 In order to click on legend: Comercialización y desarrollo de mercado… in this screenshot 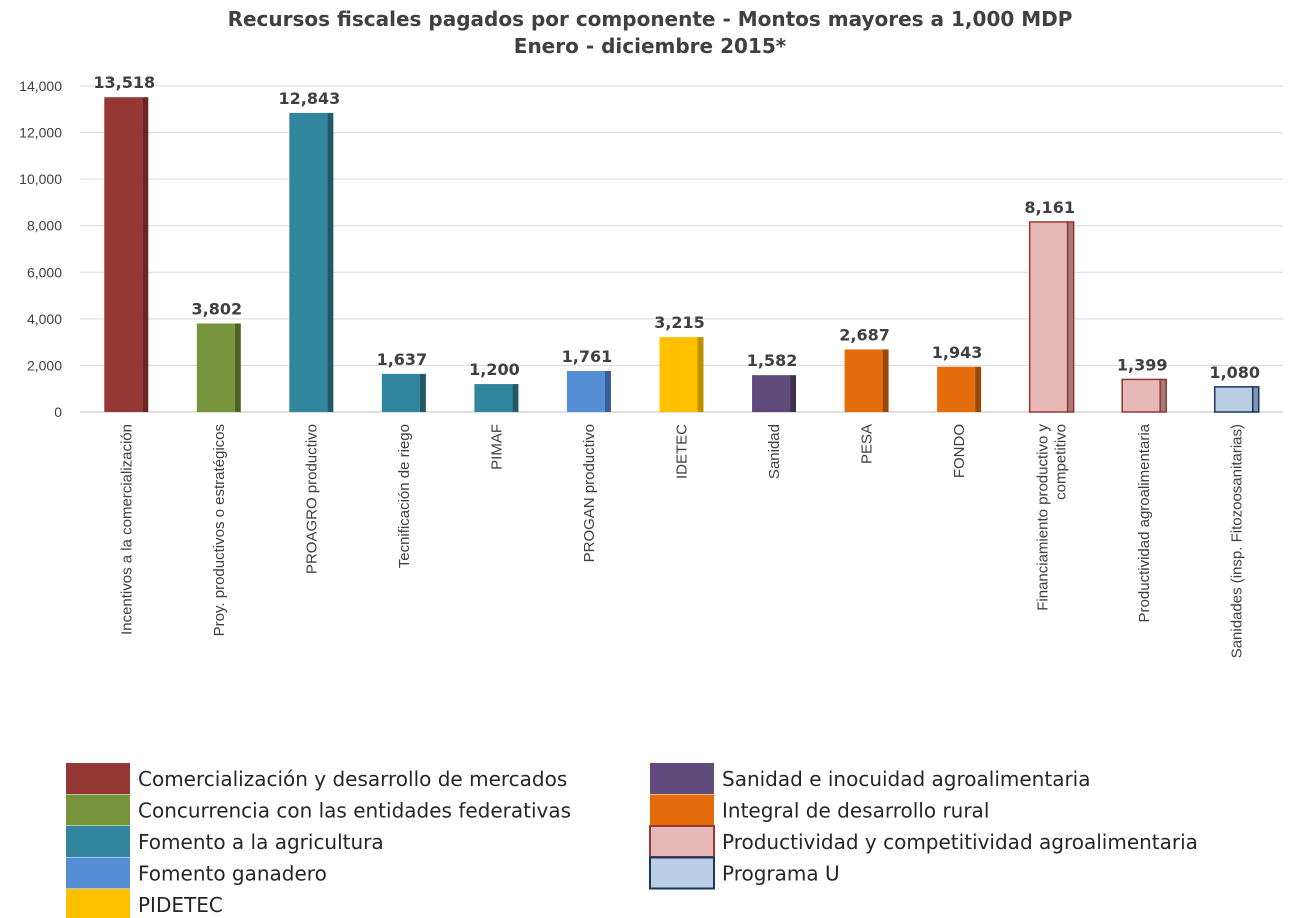, I will do `click(632, 840)`.